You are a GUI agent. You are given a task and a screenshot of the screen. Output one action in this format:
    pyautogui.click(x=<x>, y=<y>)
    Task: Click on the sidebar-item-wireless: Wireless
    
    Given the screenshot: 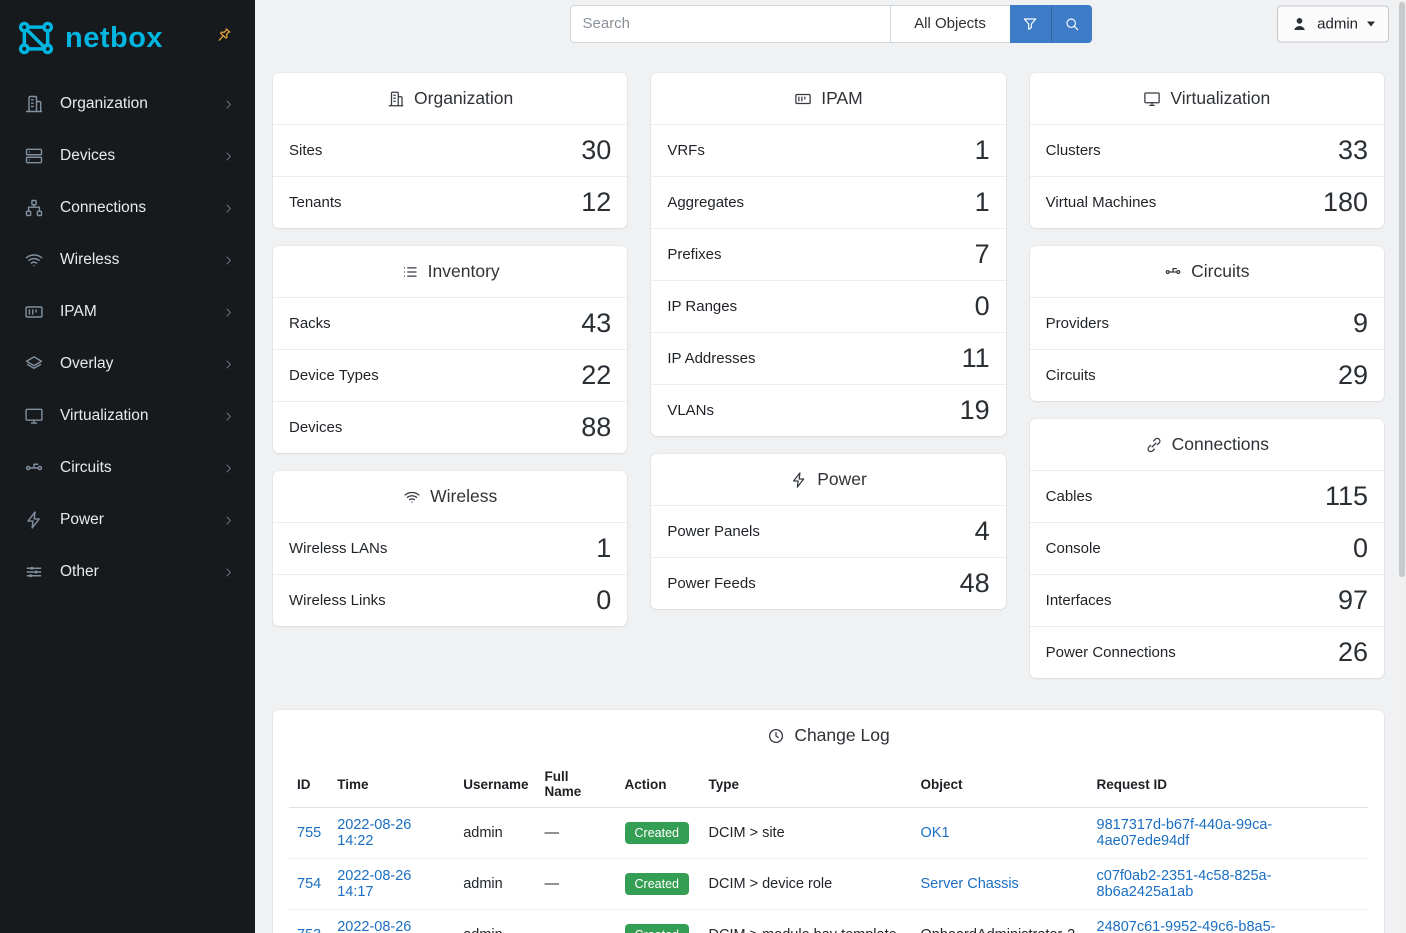 What is the action you would take?
    pyautogui.click(x=127, y=260)
    